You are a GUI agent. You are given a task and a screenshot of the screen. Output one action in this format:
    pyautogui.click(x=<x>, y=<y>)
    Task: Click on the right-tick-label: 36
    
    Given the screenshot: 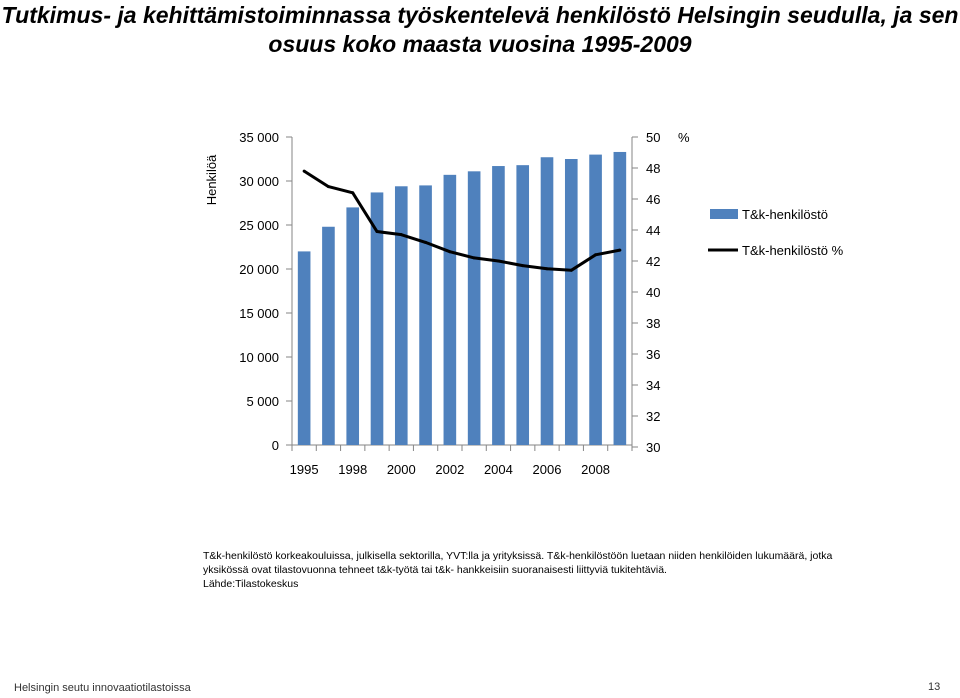 What is the action you would take?
    pyautogui.click(x=653, y=354)
    